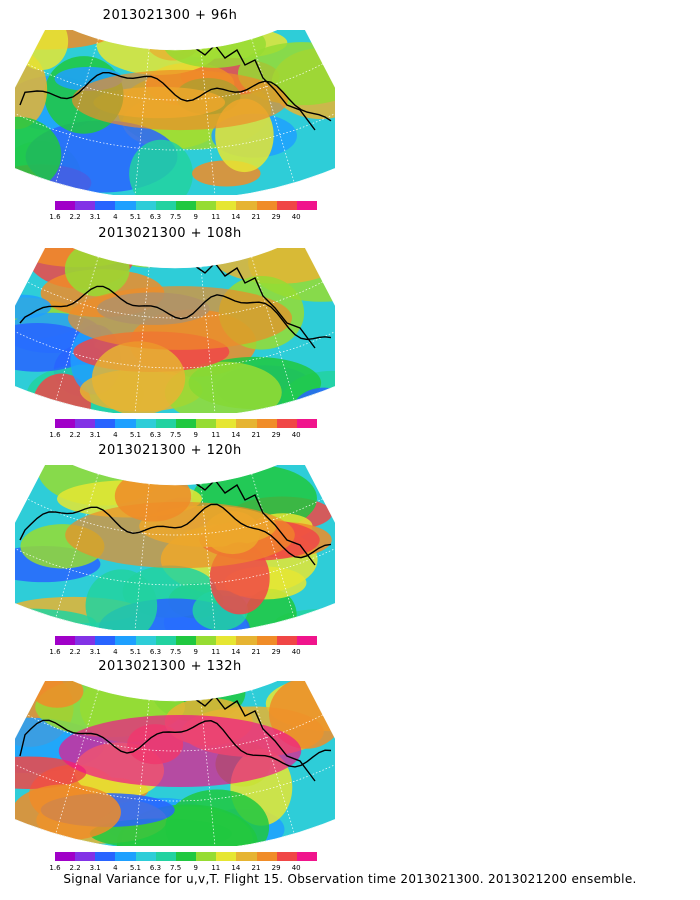 The image size is (700, 900). What do you see at coordinates (170, 233) in the screenshot?
I see `panel-title: 2013021300 + 108h` at bounding box center [170, 233].